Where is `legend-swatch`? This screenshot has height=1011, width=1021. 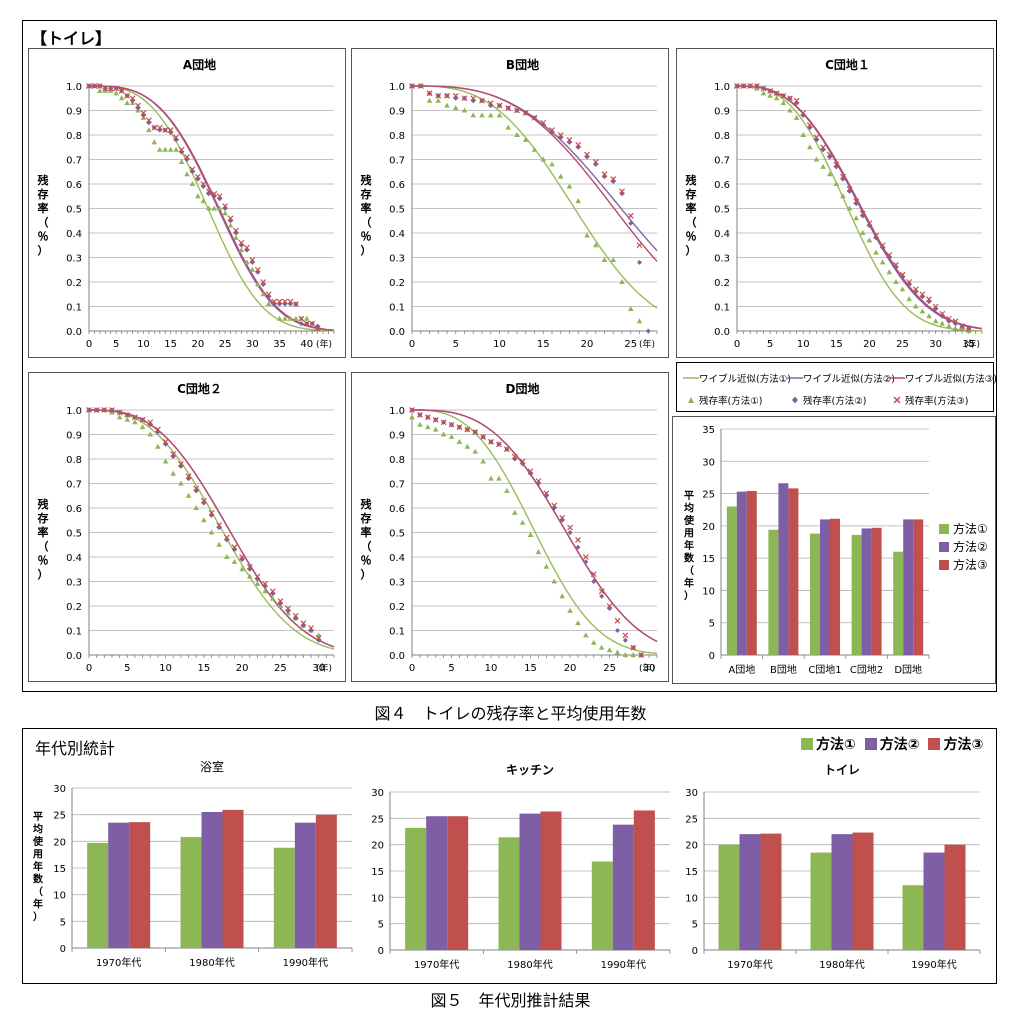 legend-swatch is located at coordinates (944, 565).